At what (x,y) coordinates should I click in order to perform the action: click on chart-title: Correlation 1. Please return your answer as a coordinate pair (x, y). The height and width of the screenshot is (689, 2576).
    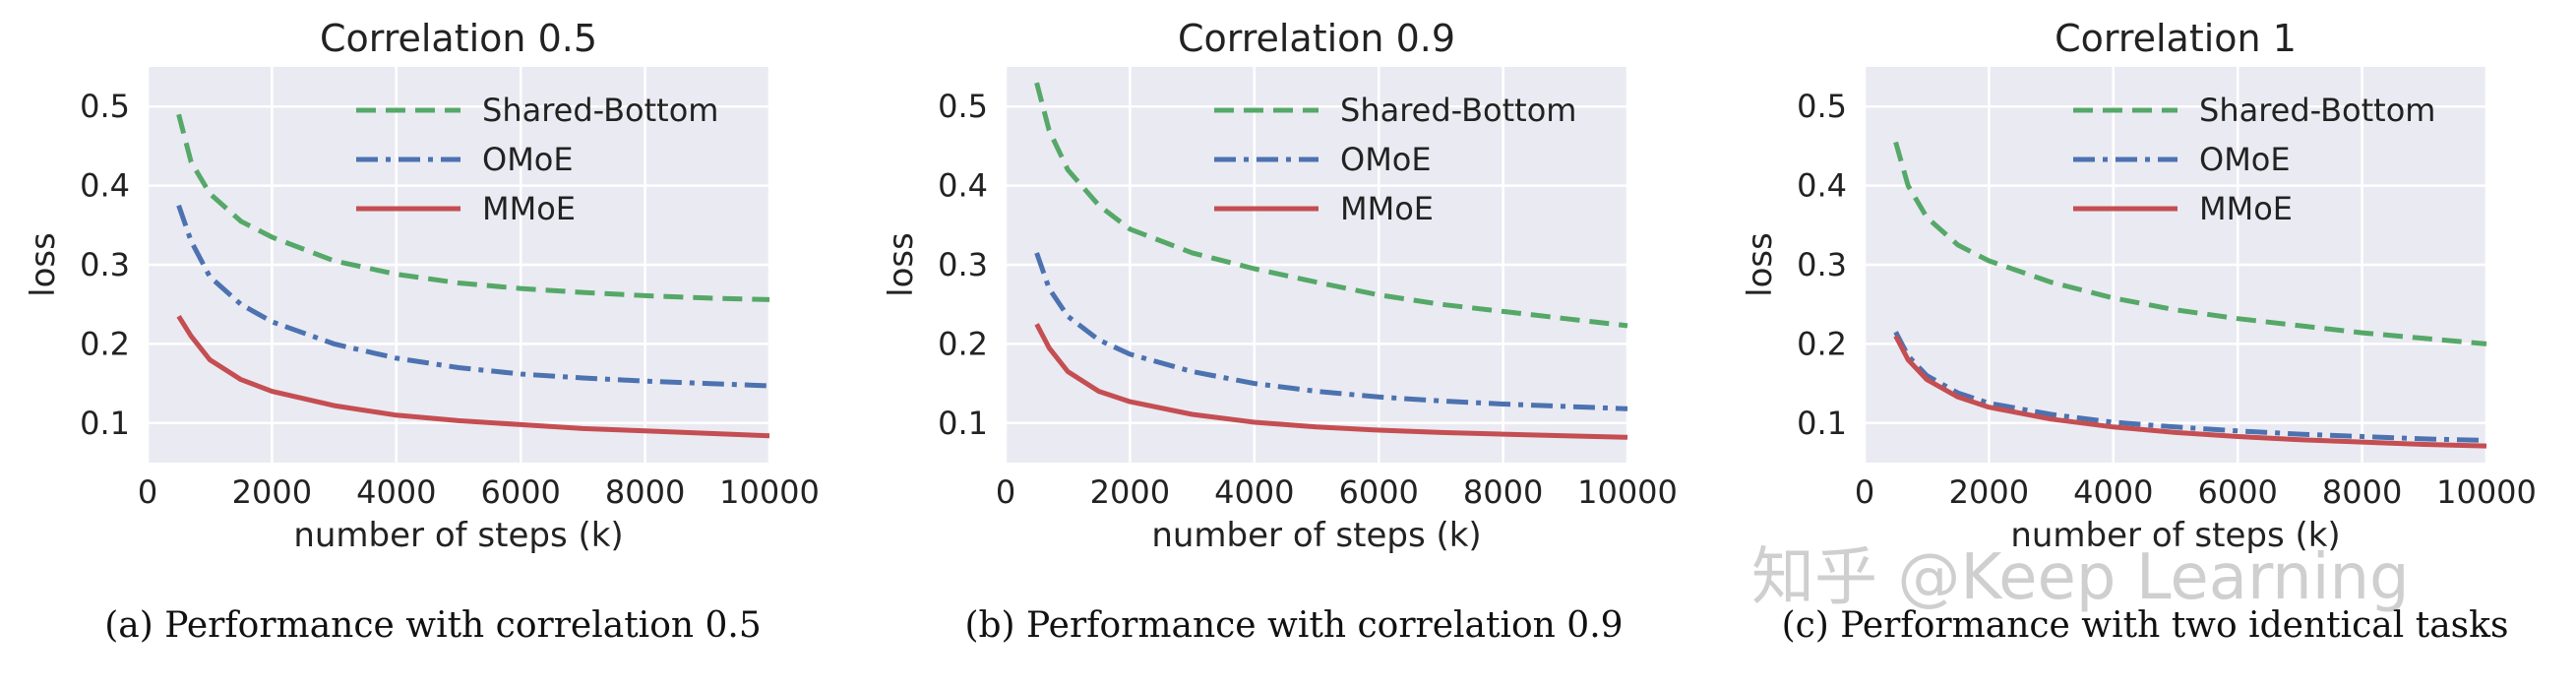
    Looking at the image, I should click on (2176, 38).